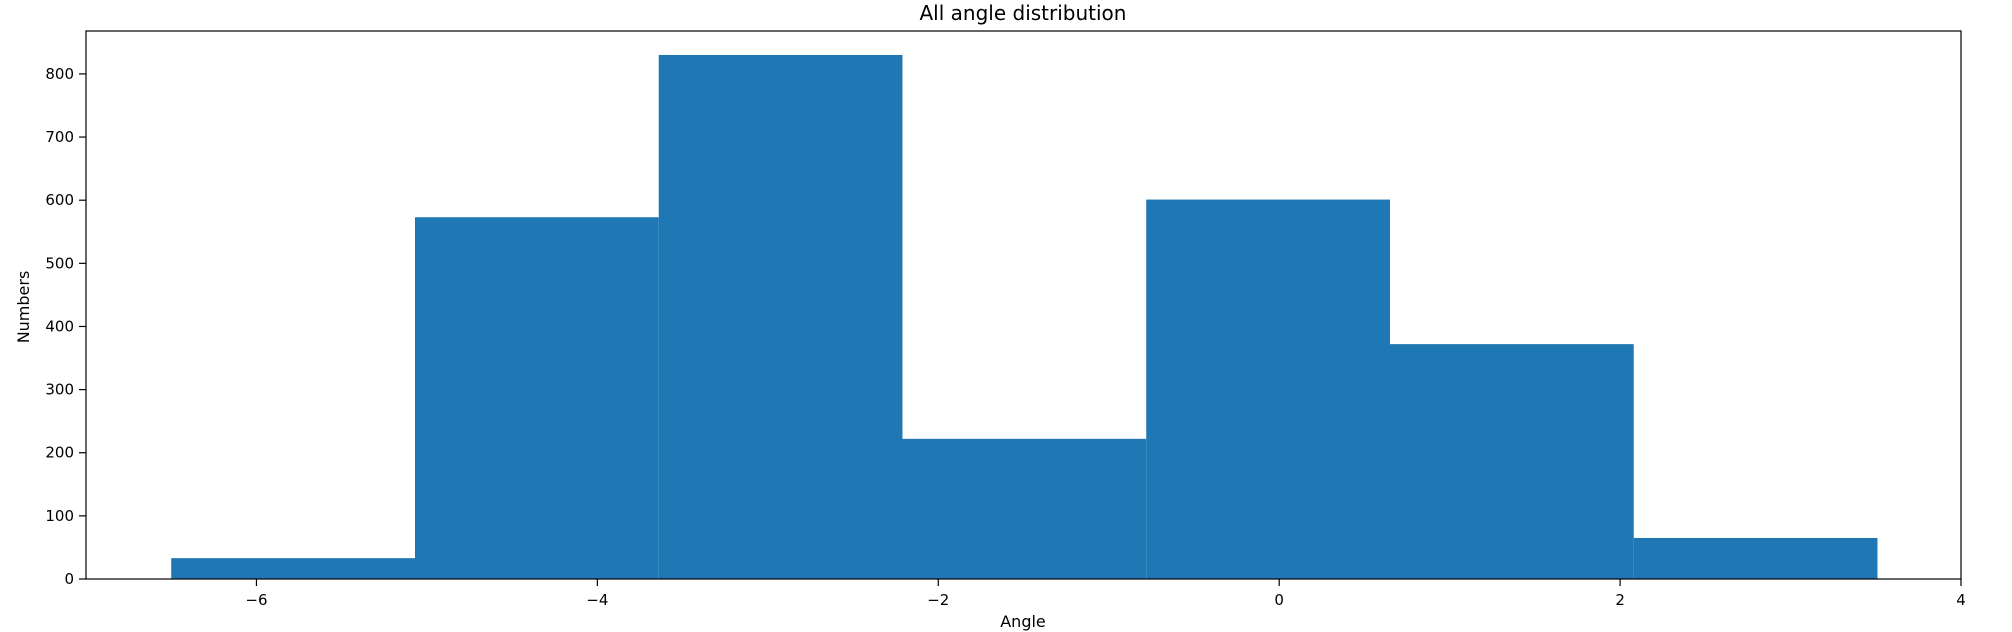 The width and height of the screenshot is (2012, 632). What do you see at coordinates (256, 600) in the screenshot?
I see `x-tick-label: −6` at bounding box center [256, 600].